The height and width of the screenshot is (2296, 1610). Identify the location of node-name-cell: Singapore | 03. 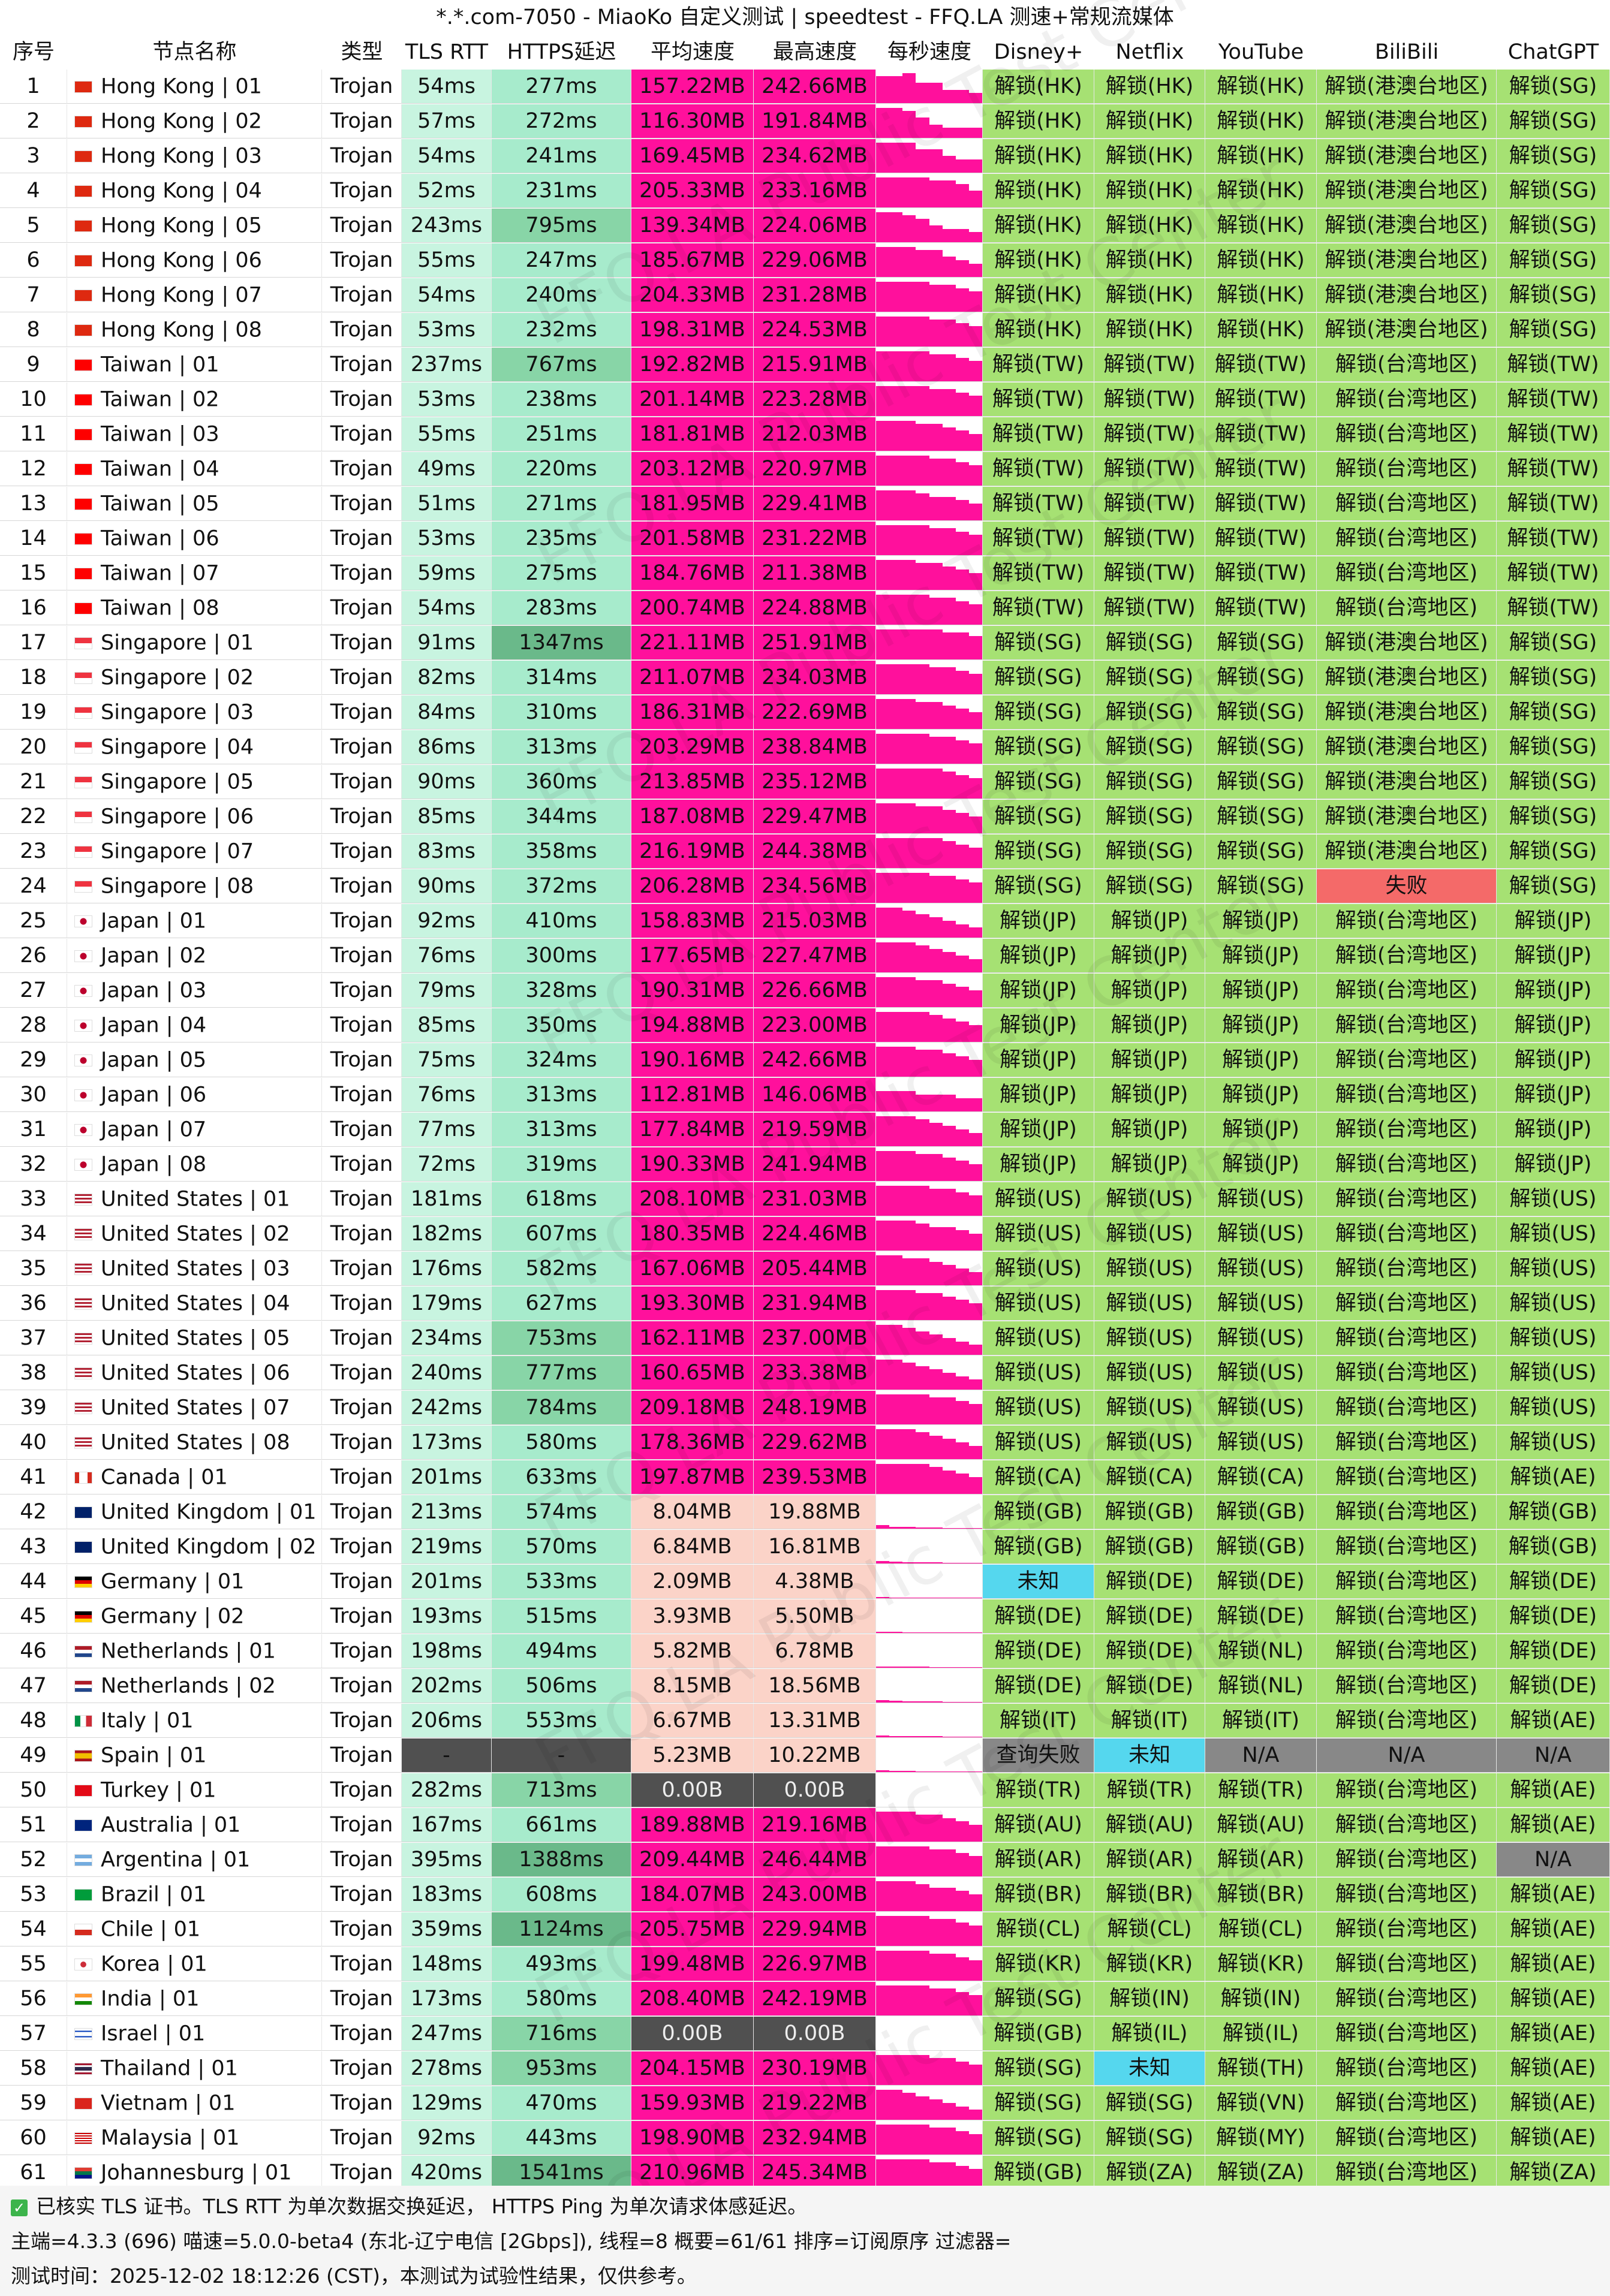
(195, 712).